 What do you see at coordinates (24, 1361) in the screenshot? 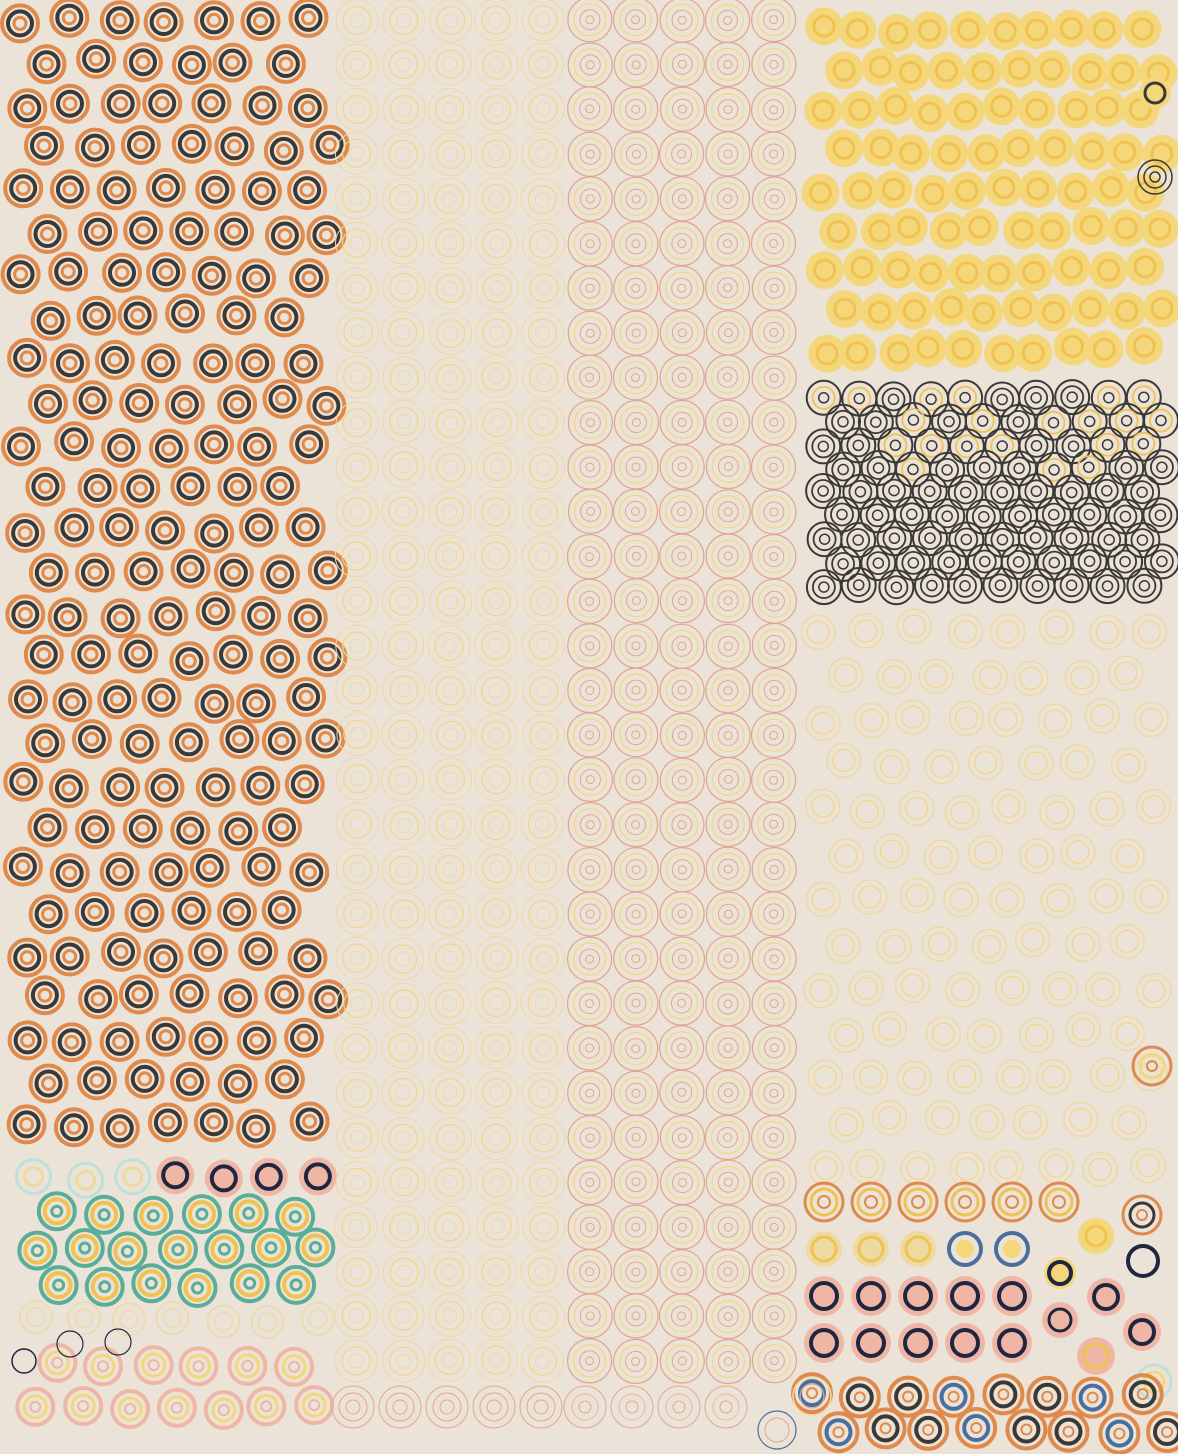
I see `navy-outline-disc` at bounding box center [24, 1361].